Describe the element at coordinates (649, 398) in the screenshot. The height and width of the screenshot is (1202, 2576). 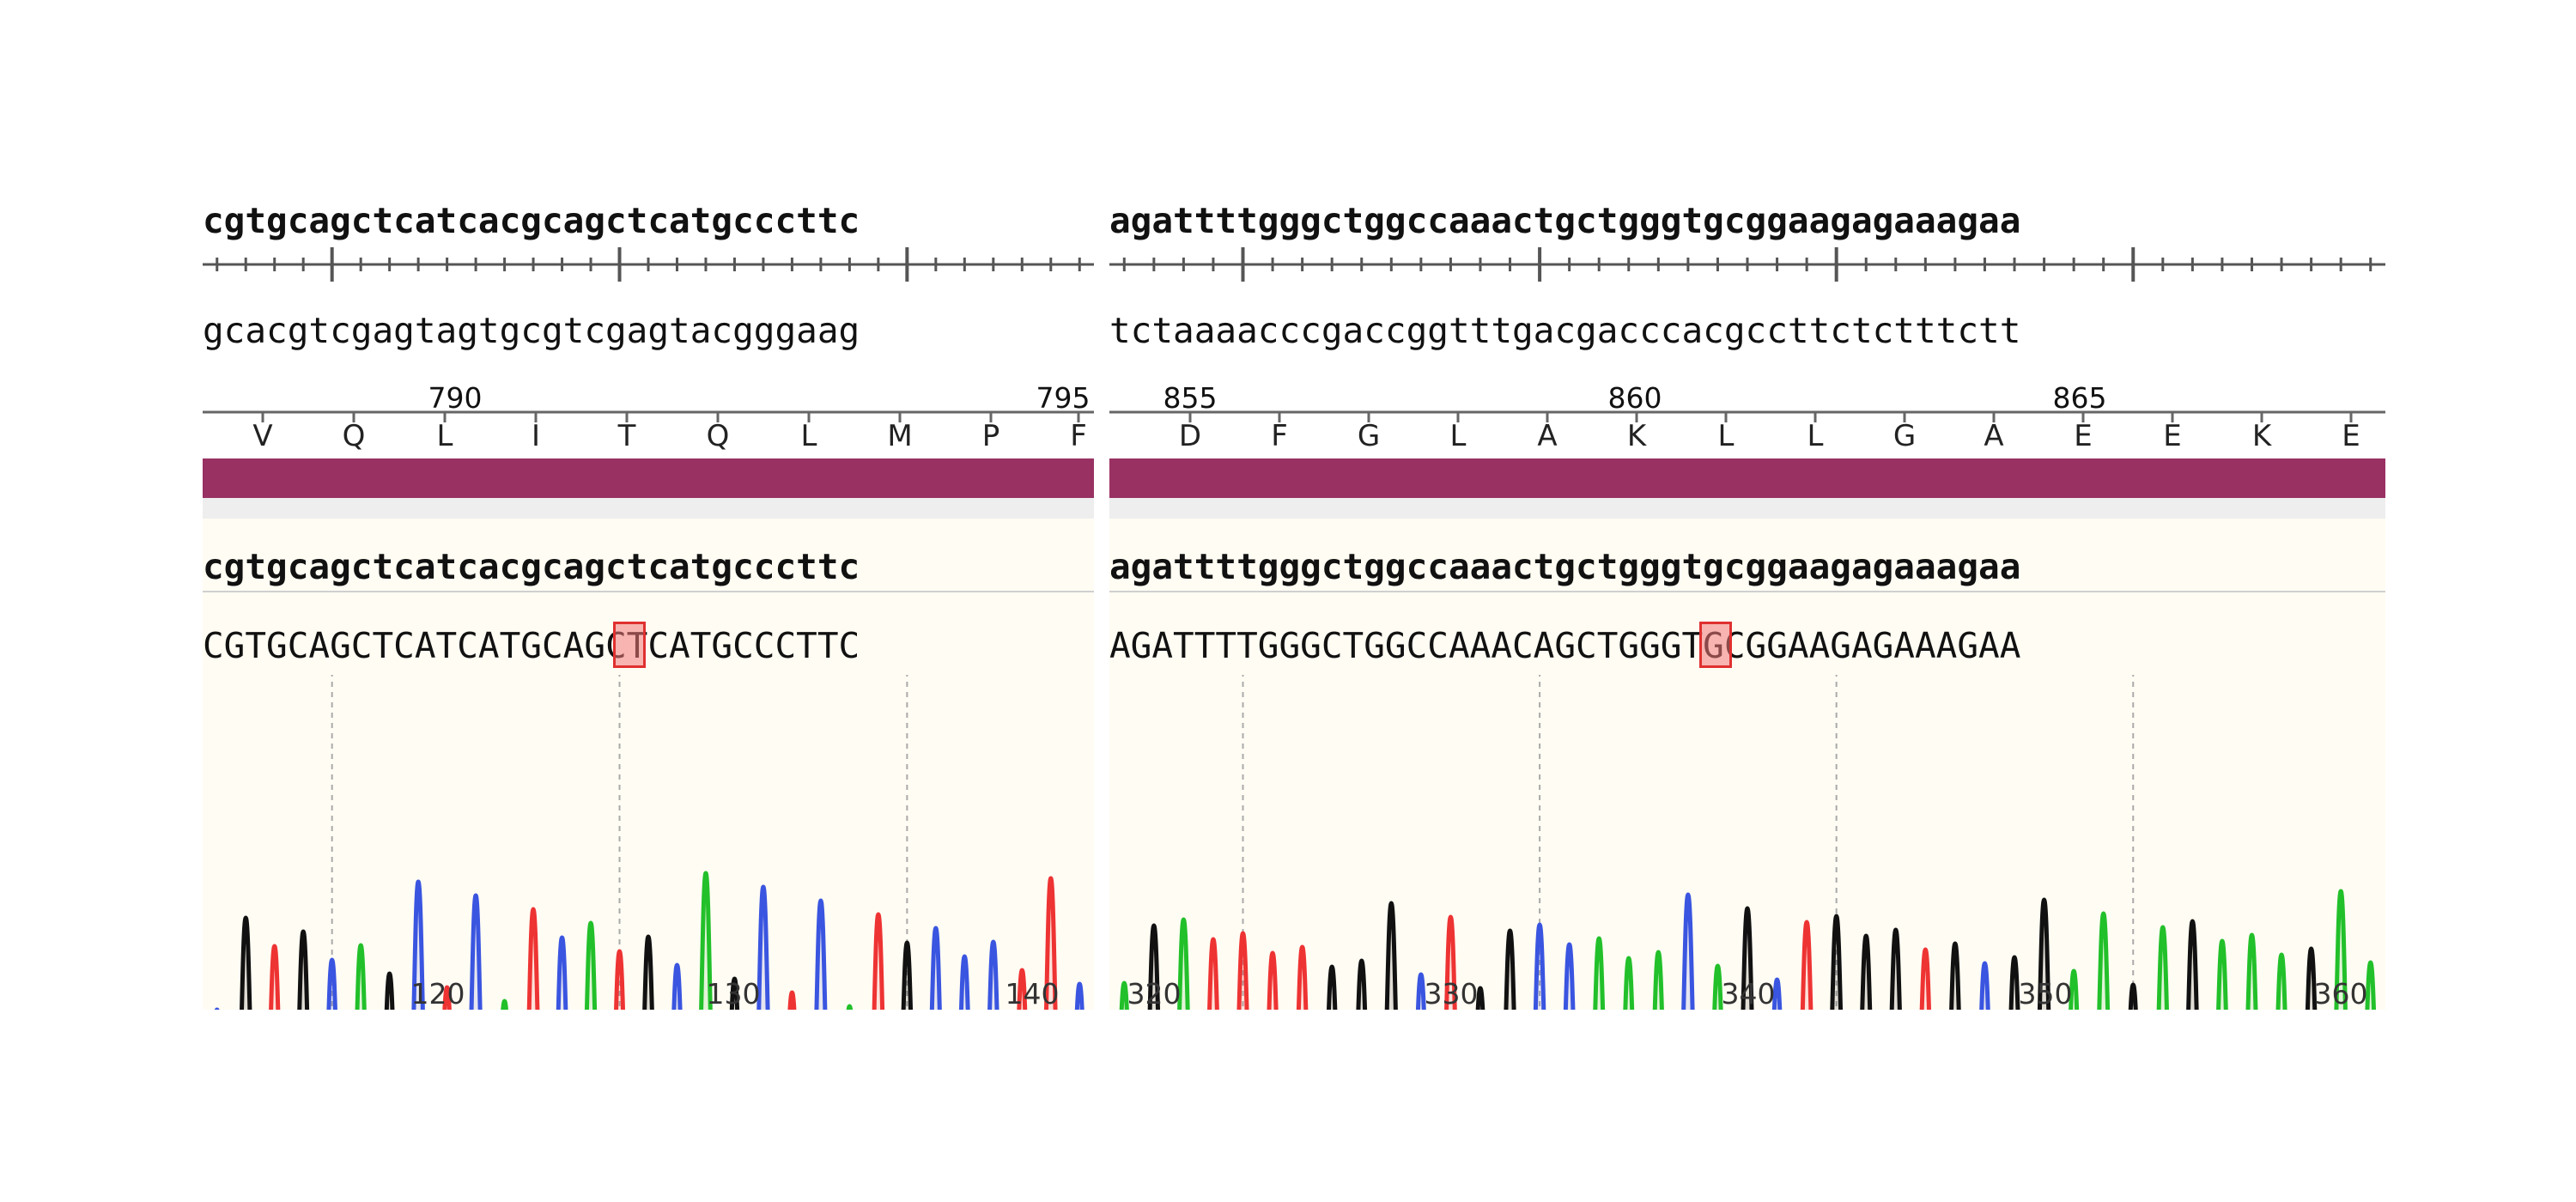
I see `aa-coordinate-row: 790 795` at that location.